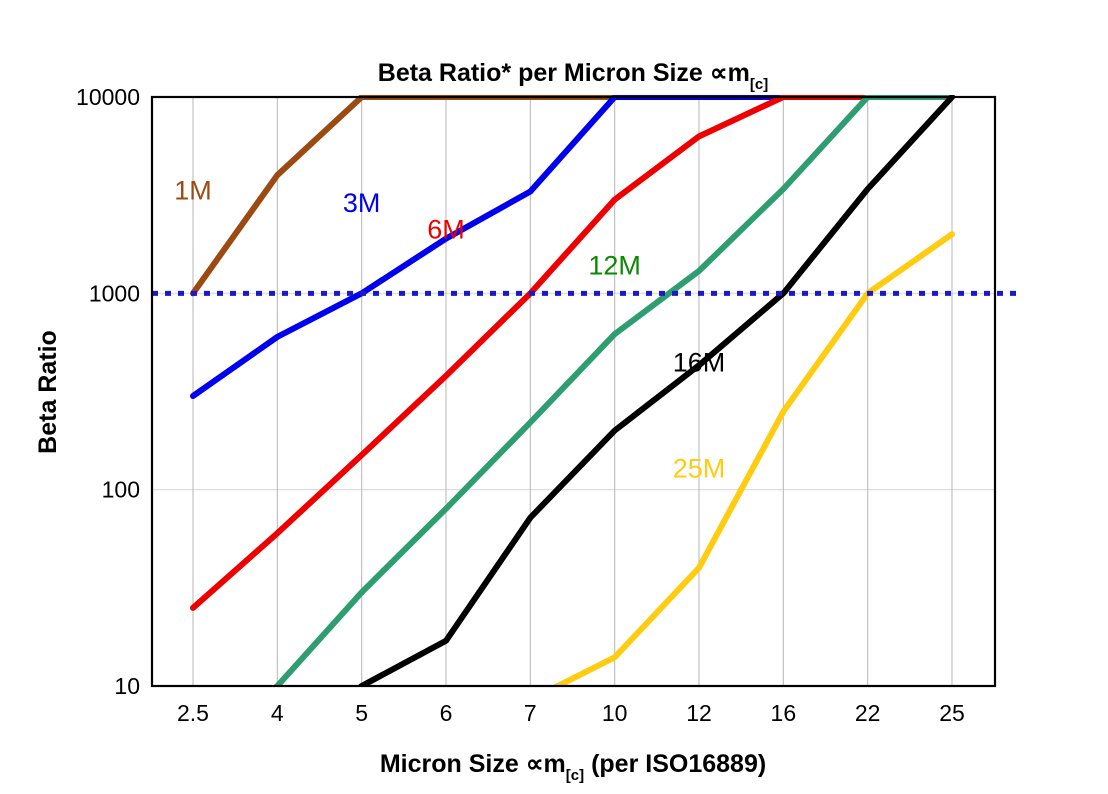  Describe the element at coordinates (699, 469) in the screenshot. I see `series-label-25m: 25M` at that location.